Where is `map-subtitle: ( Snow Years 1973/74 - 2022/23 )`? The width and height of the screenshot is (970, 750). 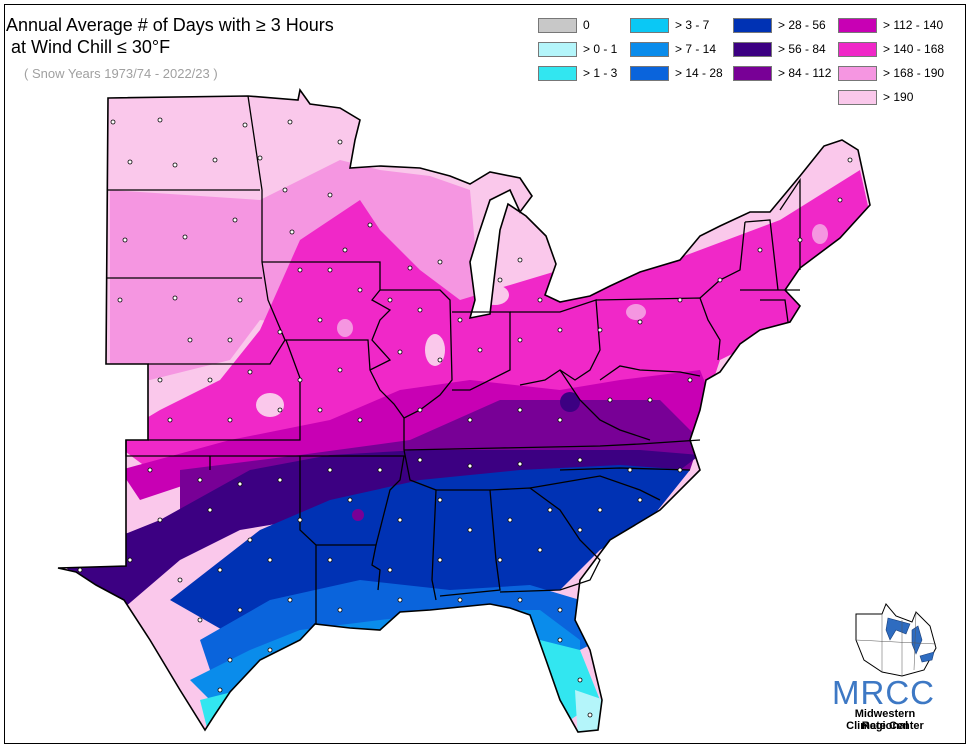 map-subtitle: ( Snow Years 1973/74 - 2022/23 ) is located at coordinates (121, 73).